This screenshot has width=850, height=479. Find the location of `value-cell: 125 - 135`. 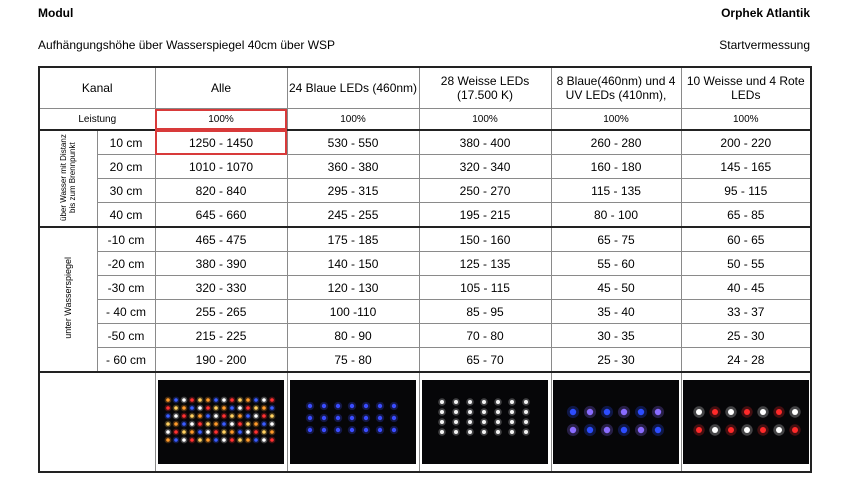

value-cell: 125 - 135 is located at coordinates (485, 263).